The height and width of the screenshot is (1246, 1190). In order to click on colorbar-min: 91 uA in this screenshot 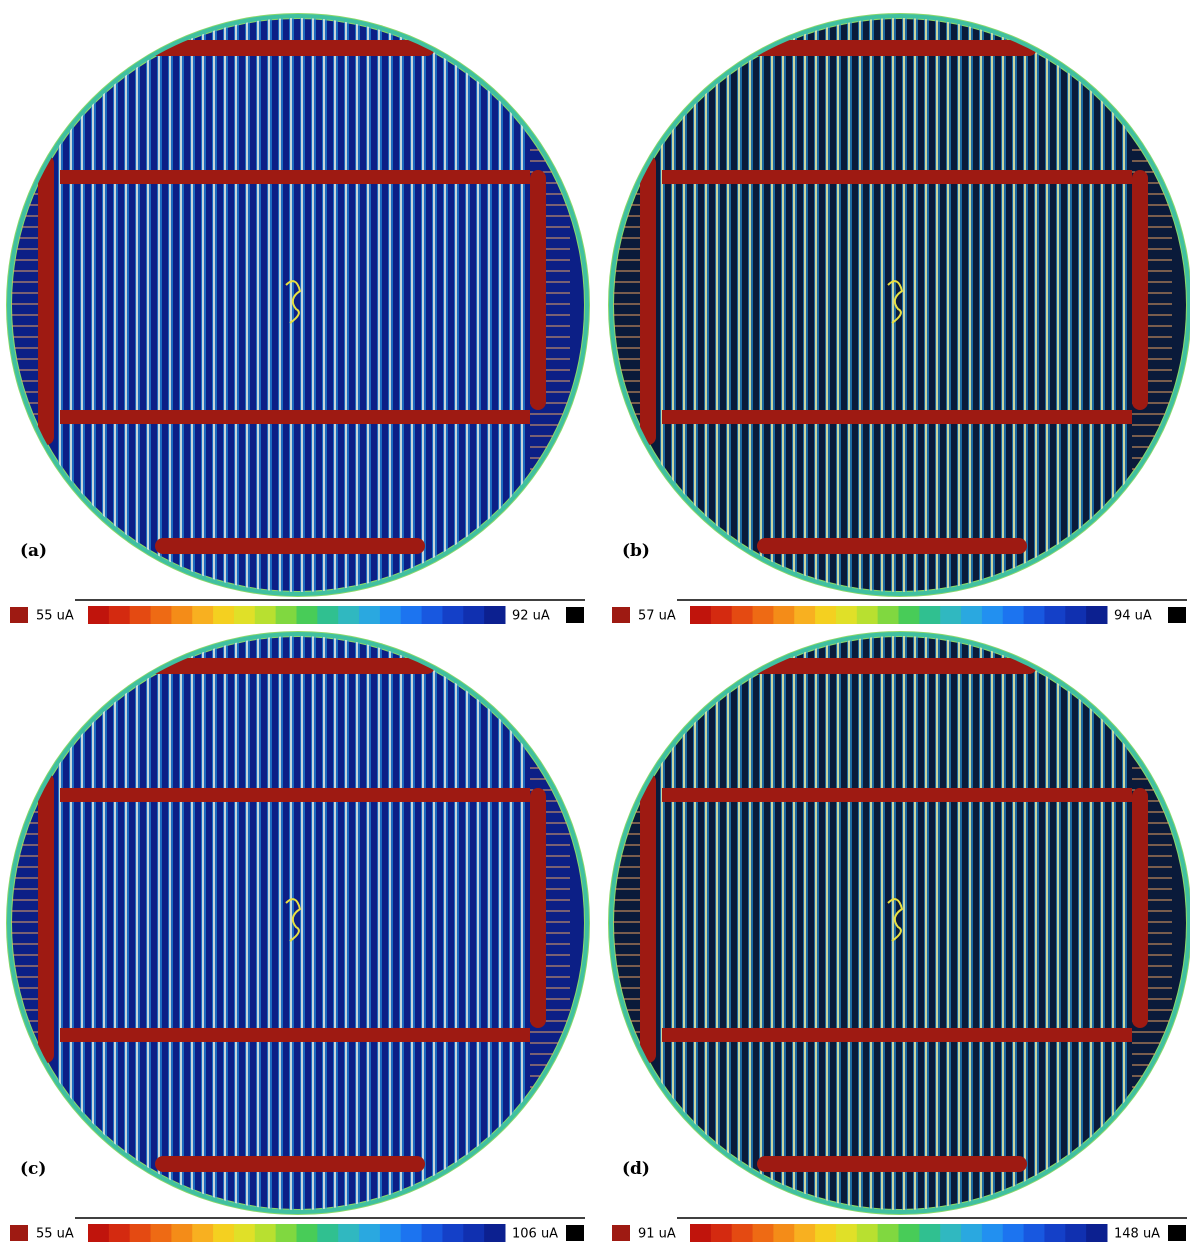, I will do `click(657, 1234)`.